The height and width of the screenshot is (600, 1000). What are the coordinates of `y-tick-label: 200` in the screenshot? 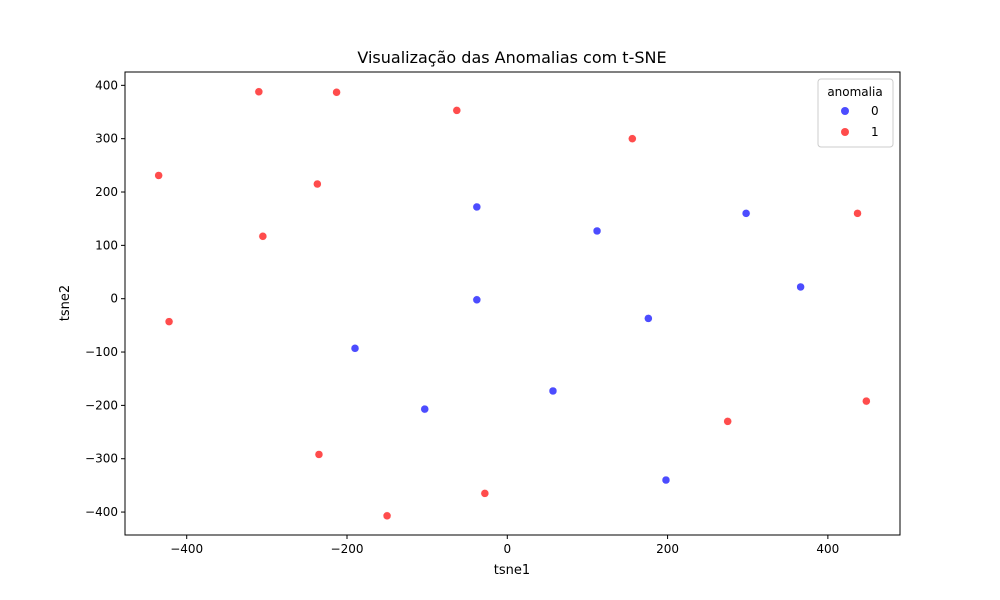 It's located at (106, 192).